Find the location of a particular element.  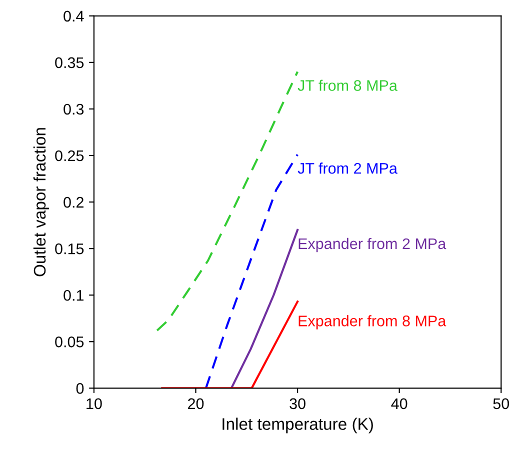

series-label: JT from 8 MPa is located at coordinates (348, 85).